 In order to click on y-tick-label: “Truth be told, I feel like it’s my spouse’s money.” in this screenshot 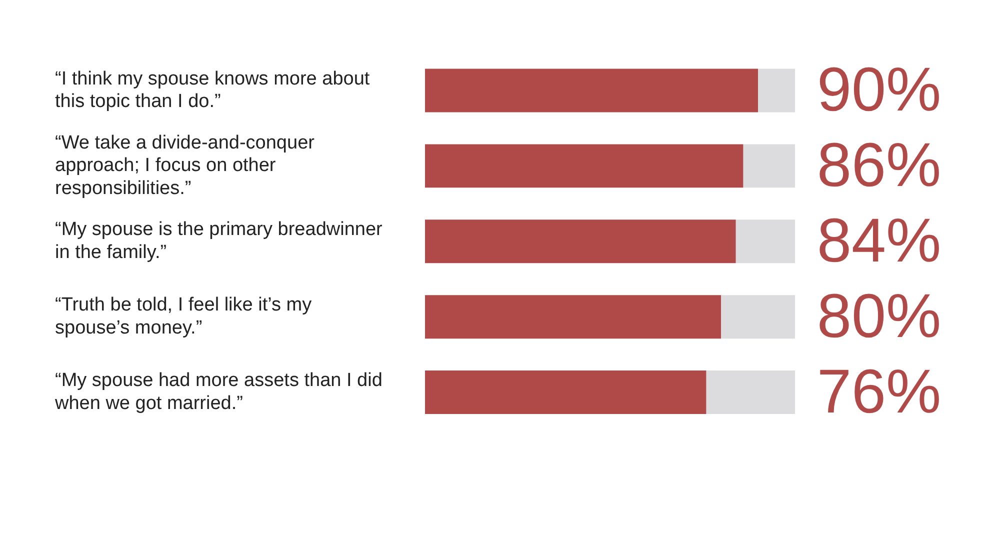, I will do `click(183, 316)`.